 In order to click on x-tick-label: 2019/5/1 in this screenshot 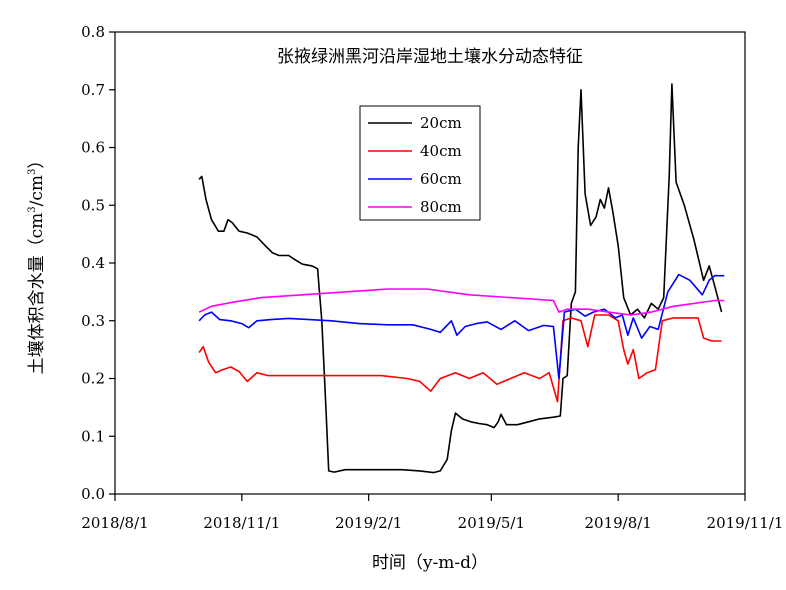, I will do `click(491, 523)`.